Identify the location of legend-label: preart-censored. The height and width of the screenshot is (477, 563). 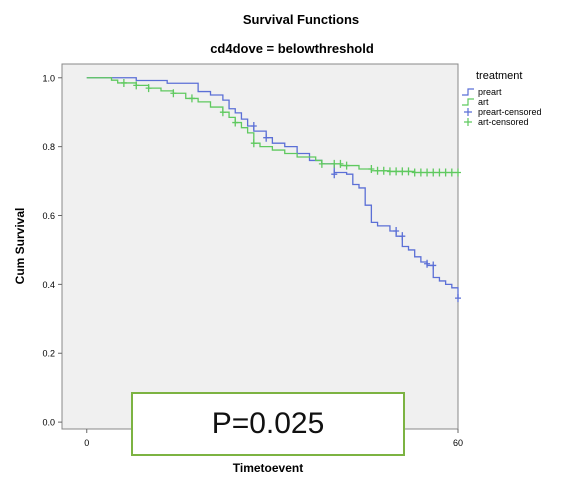
(510, 112).